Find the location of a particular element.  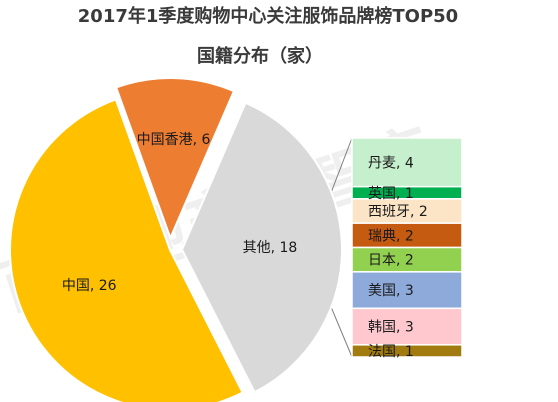

bar-segment-label: 西班牙, 2 is located at coordinates (398, 212).